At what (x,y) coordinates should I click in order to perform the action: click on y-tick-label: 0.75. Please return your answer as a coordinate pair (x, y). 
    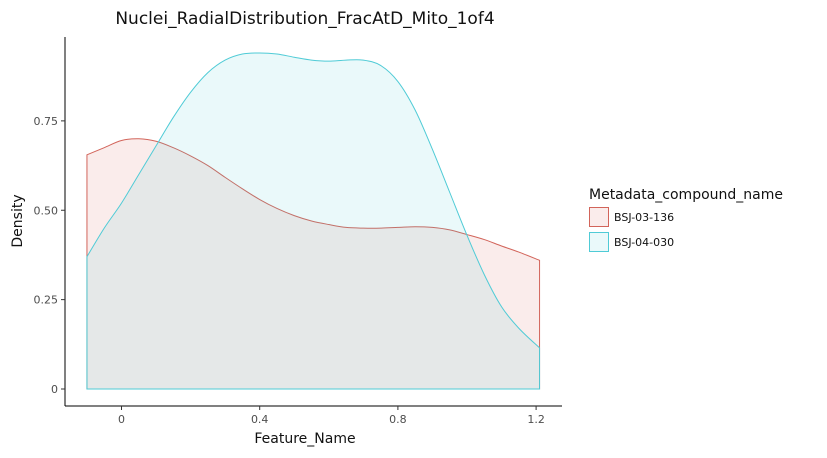
    Looking at the image, I should click on (46, 121).